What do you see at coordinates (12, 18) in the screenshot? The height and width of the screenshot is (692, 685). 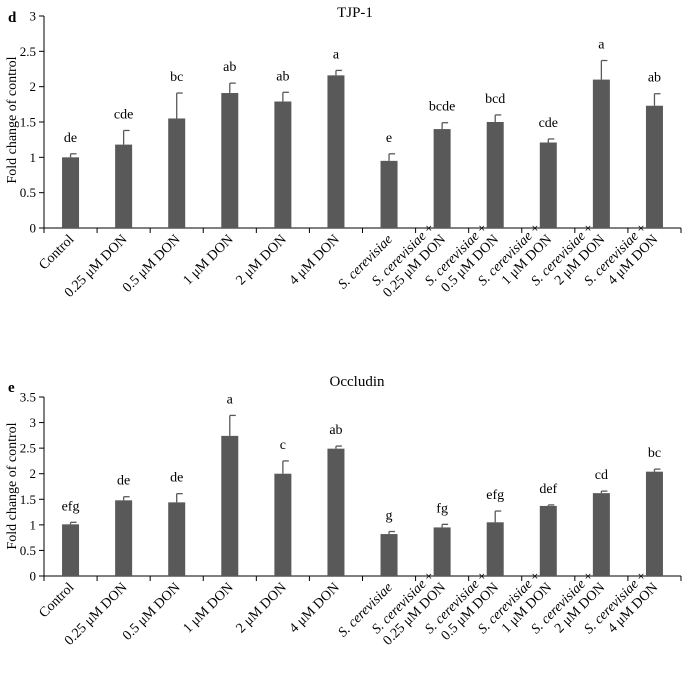 I see `panel-letter-d: d` at bounding box center [12, 18].